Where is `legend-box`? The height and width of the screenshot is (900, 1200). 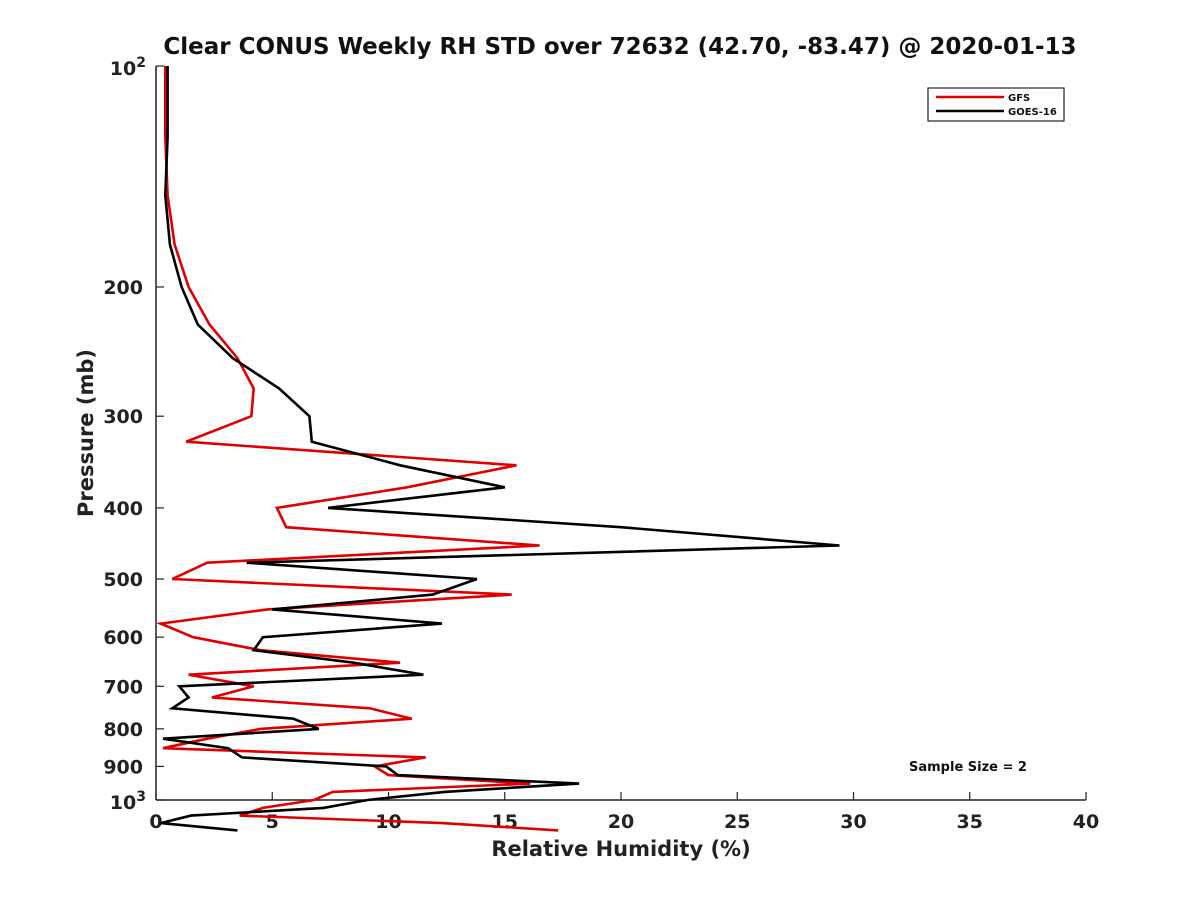
legend-box is located at coordinates (996, 104).